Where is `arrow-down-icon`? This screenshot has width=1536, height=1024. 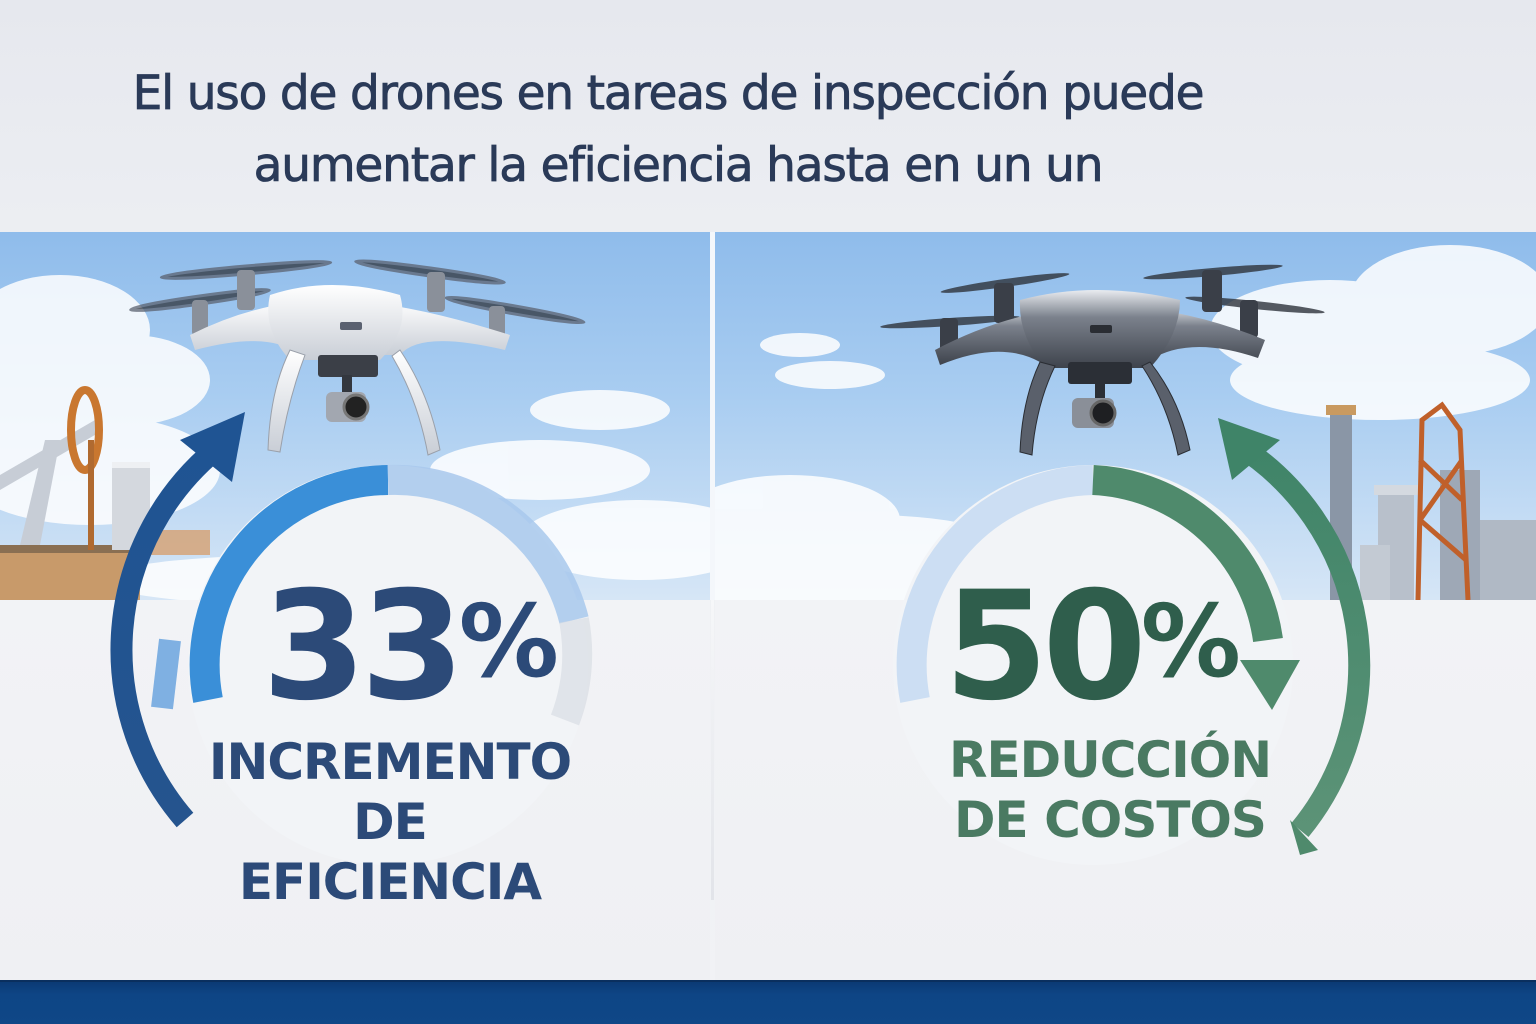
arrow-down-icon is located at coordinates (1270, 685).